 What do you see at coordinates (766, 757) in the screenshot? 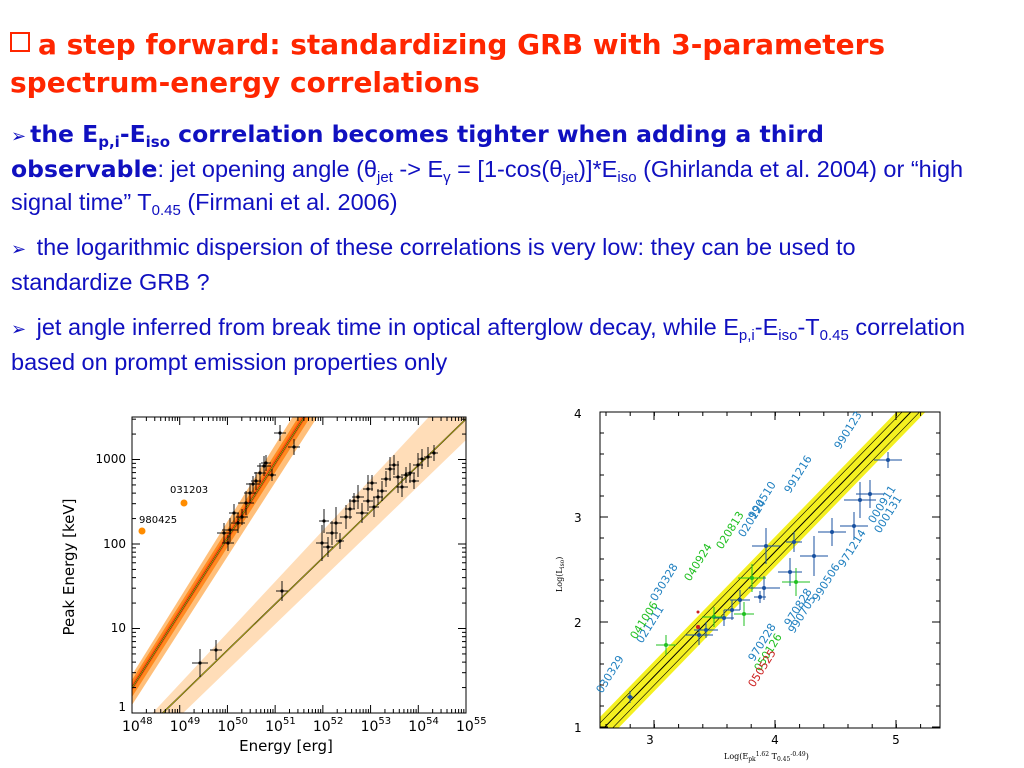
I see `x-axis-label: Log(Epk1.62 T0.45-0.49)` at bounding box center [766, 757].